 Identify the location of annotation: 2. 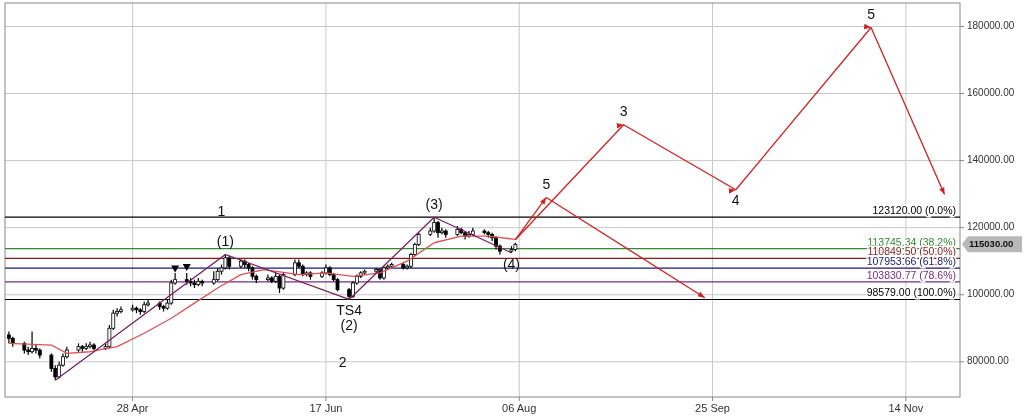
(342, 362).